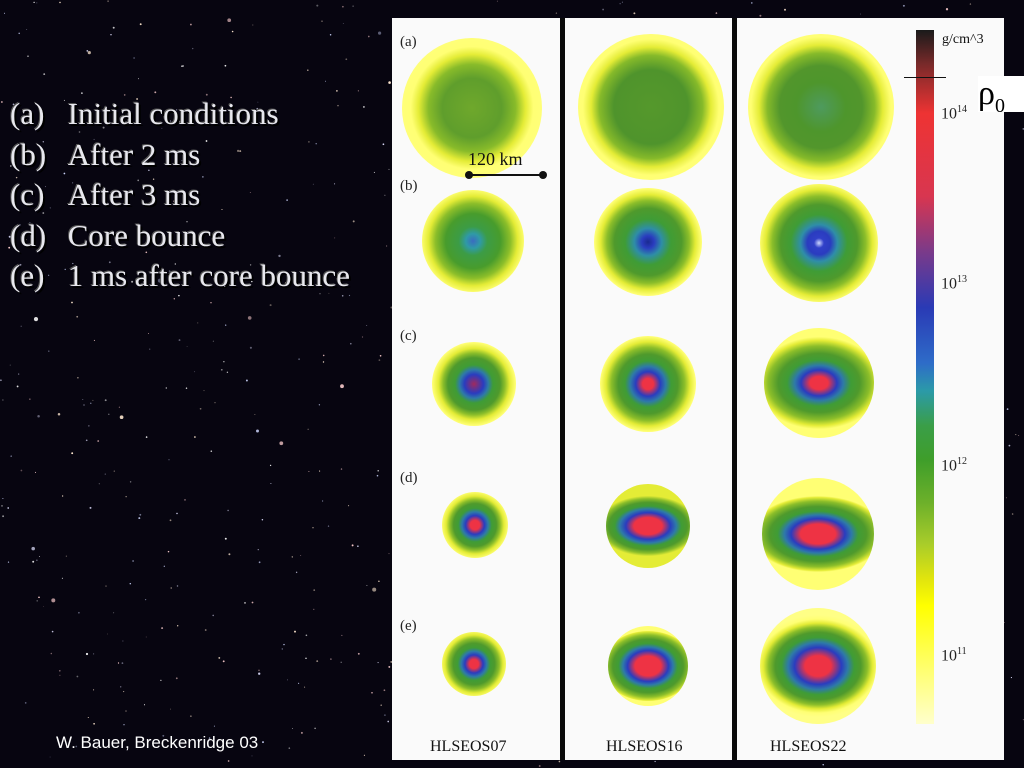 The height and width of the screenshot is (768, 1024). I want to click on density-colorbar, so click(925, 377).